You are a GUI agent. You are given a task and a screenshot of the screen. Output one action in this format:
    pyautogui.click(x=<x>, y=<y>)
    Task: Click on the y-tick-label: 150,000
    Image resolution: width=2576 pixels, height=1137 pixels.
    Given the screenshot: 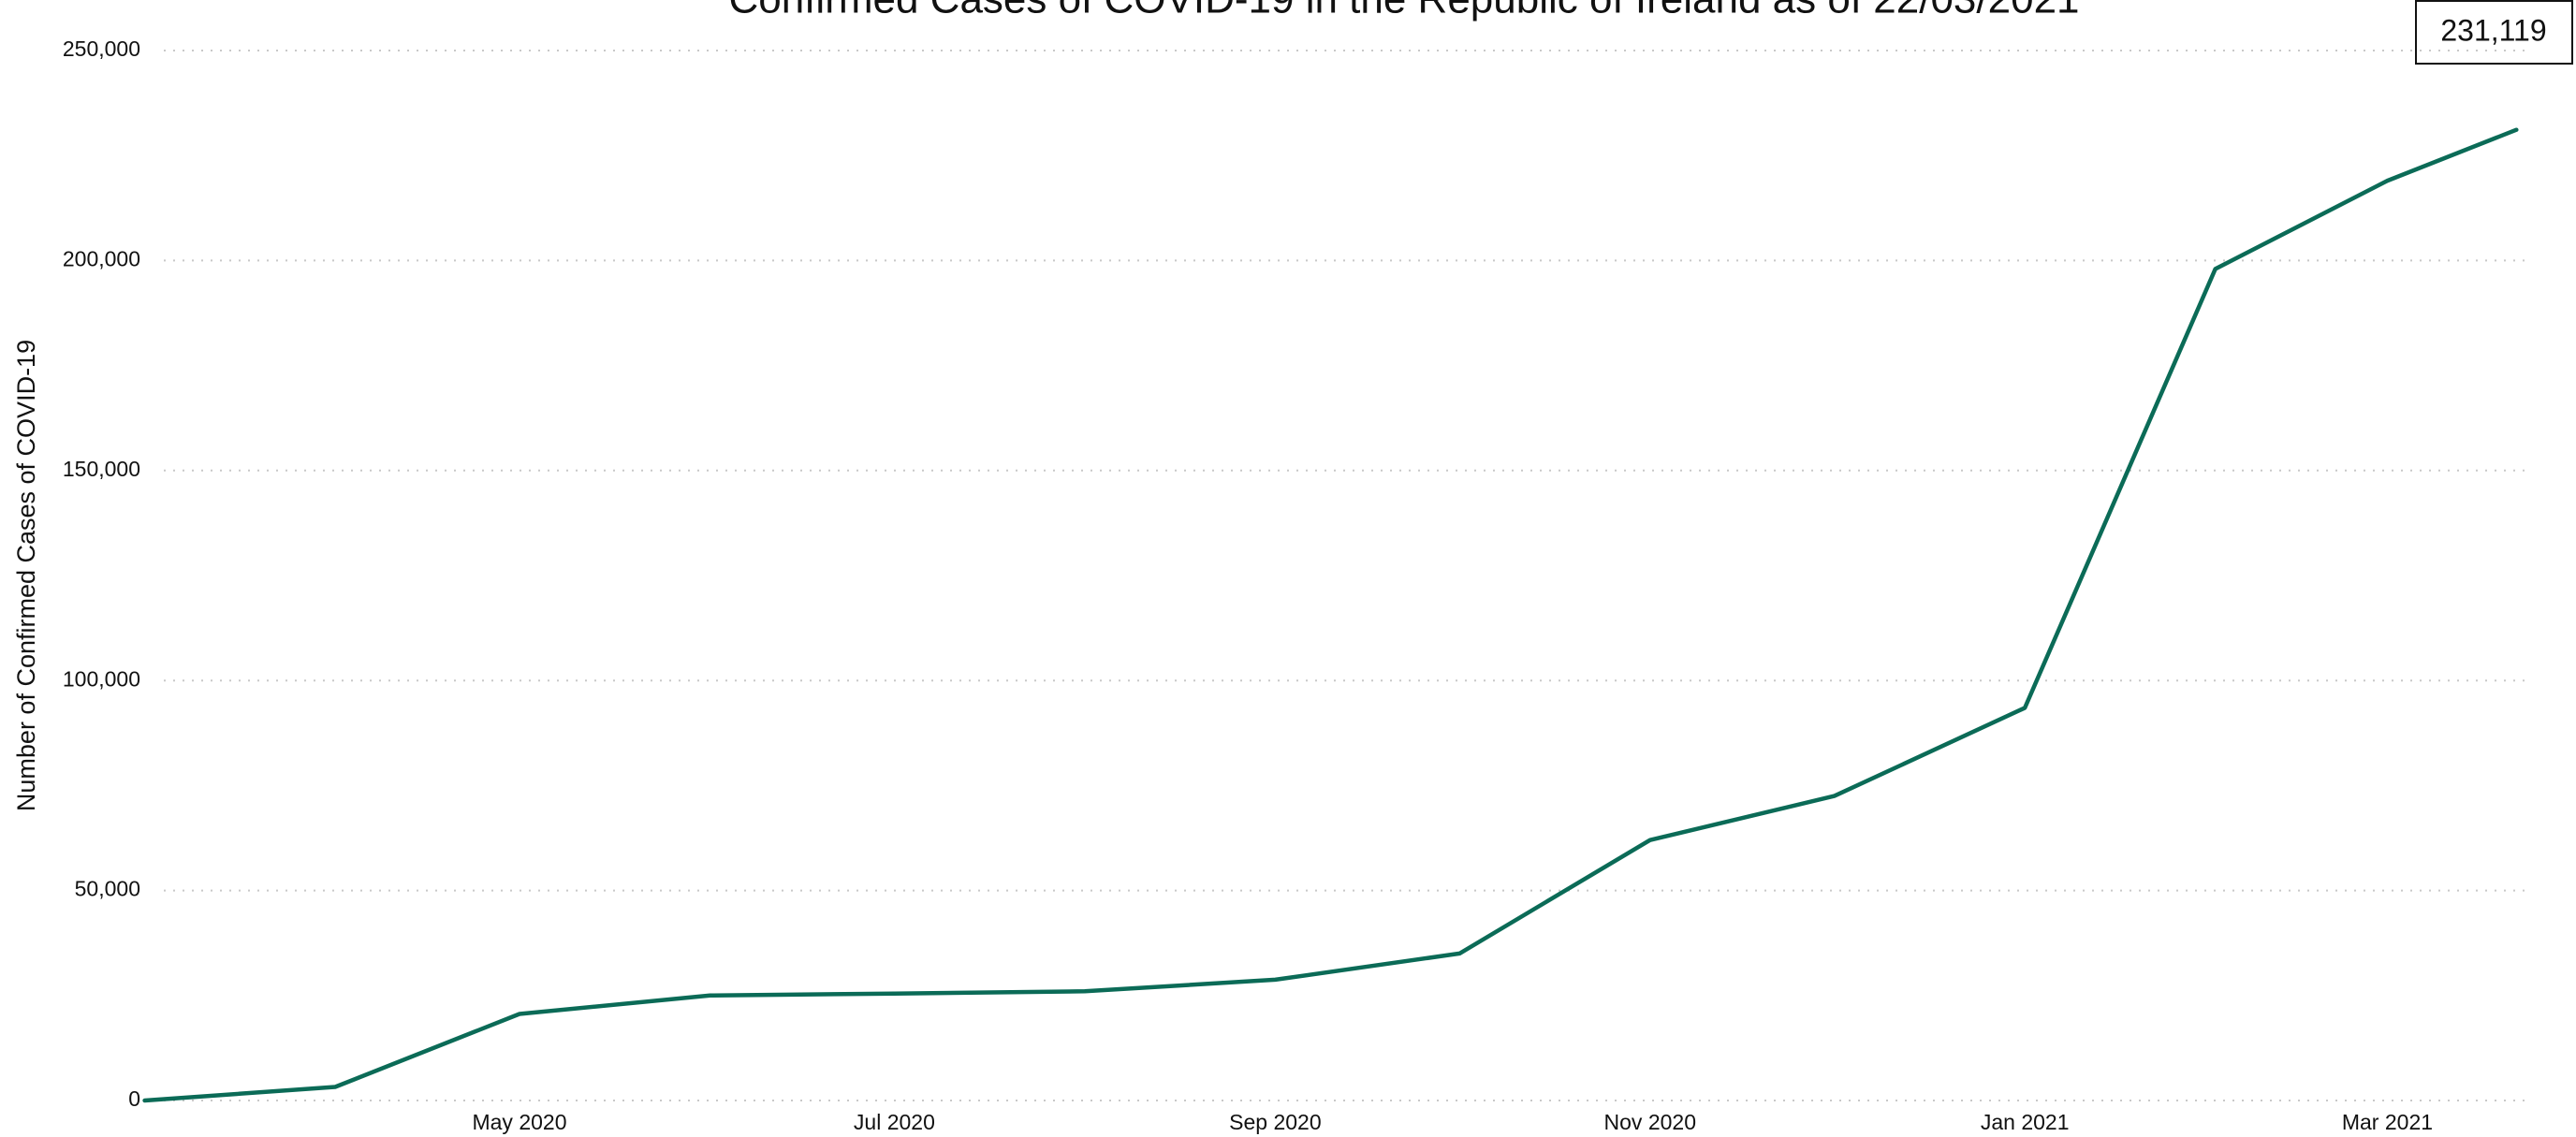 What is the action you would take?
    pyautogui.click(x=101, y=469)
    